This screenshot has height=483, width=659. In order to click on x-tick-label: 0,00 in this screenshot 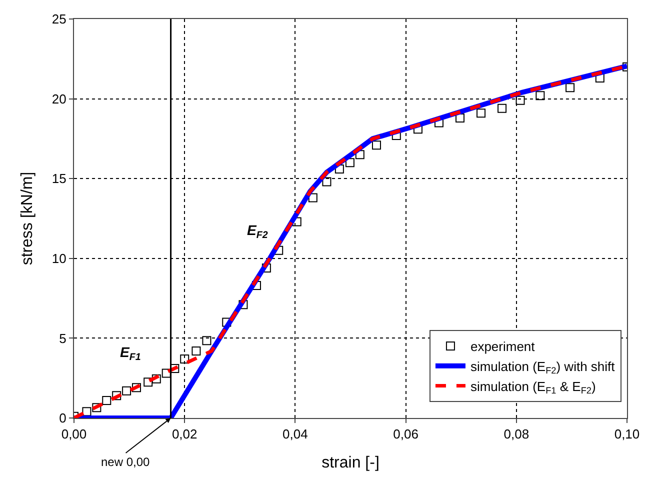, I will do `click(74, 434)`.